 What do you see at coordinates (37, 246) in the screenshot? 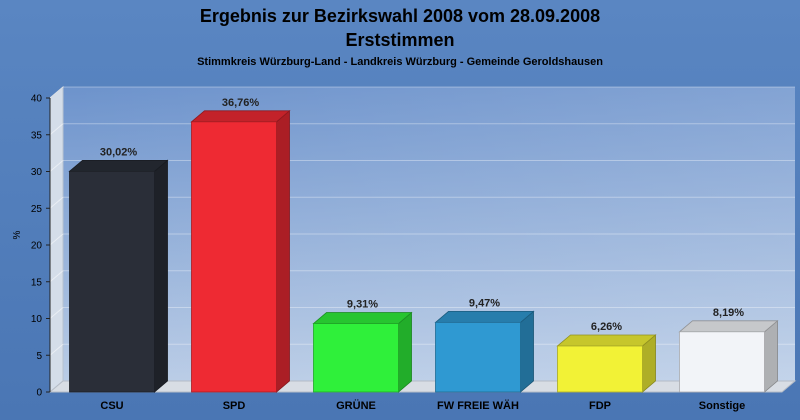
I see `y-tick-label: 20` at bounding box center [37, 246].